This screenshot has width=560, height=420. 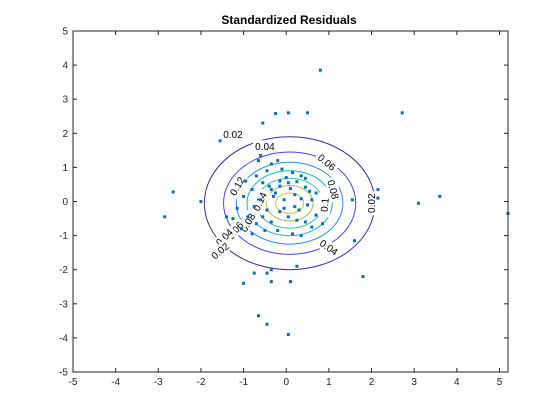 What do you see at coordinates (457, 382) in the screenshot?
I see `x-tick-label: 4` at bounding box center [457, 382].